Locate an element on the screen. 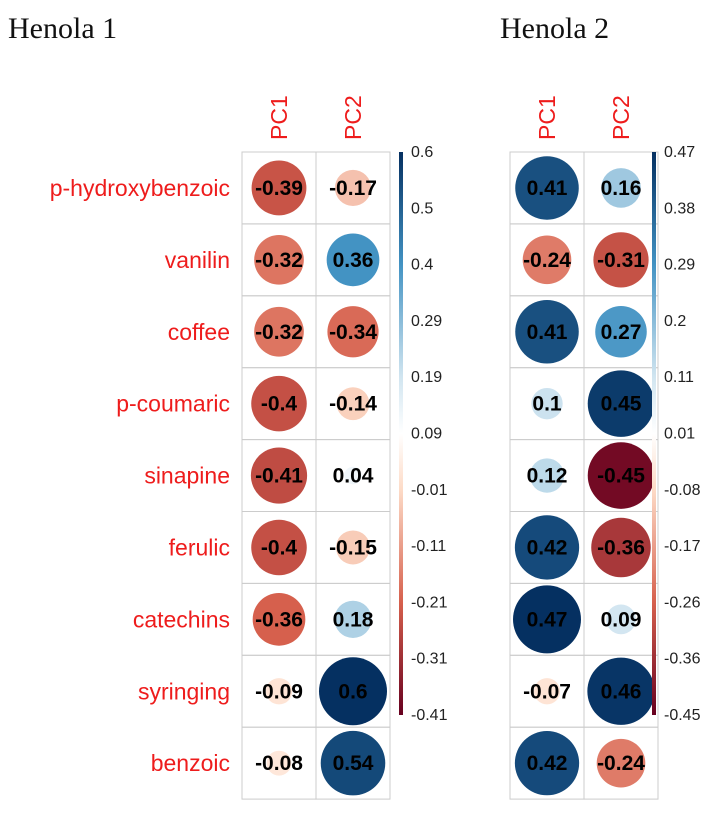 The width and height of the screenshot is (728, 825). cell-value-label: 0.6 is located at coordinates (352, 691).